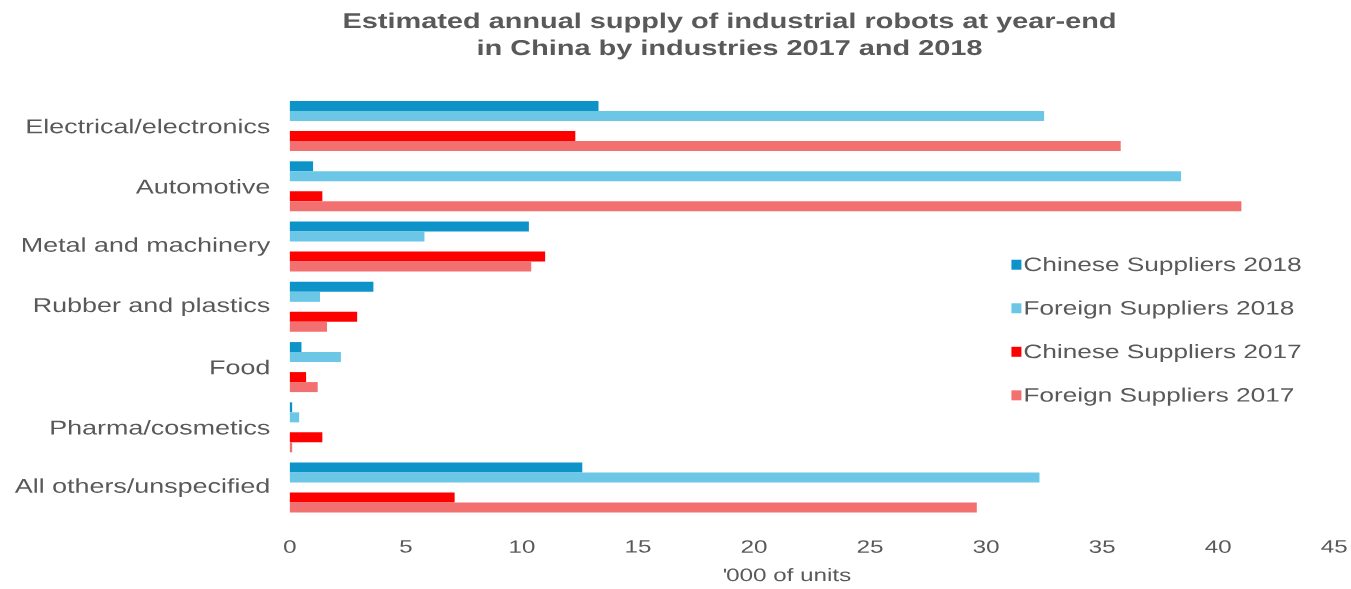  Describe the element at coordinates (1162, 266) in the screenshot. I see `legend-label: Chinese Suppliers 2018` at that location.